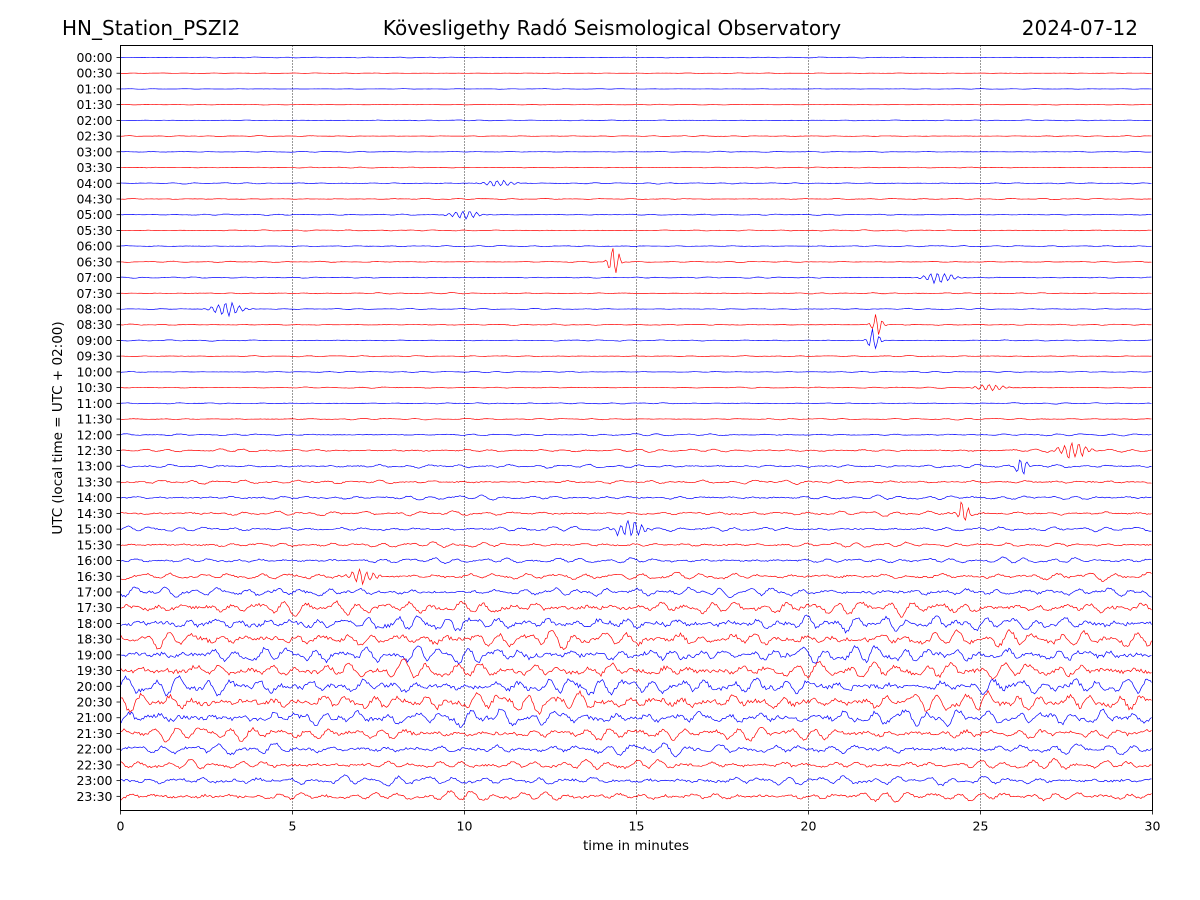 Image resolution: width=1200 pixels, height=900 pixels. I want to click on y-tick-label: 17:30, so click(94, 607).